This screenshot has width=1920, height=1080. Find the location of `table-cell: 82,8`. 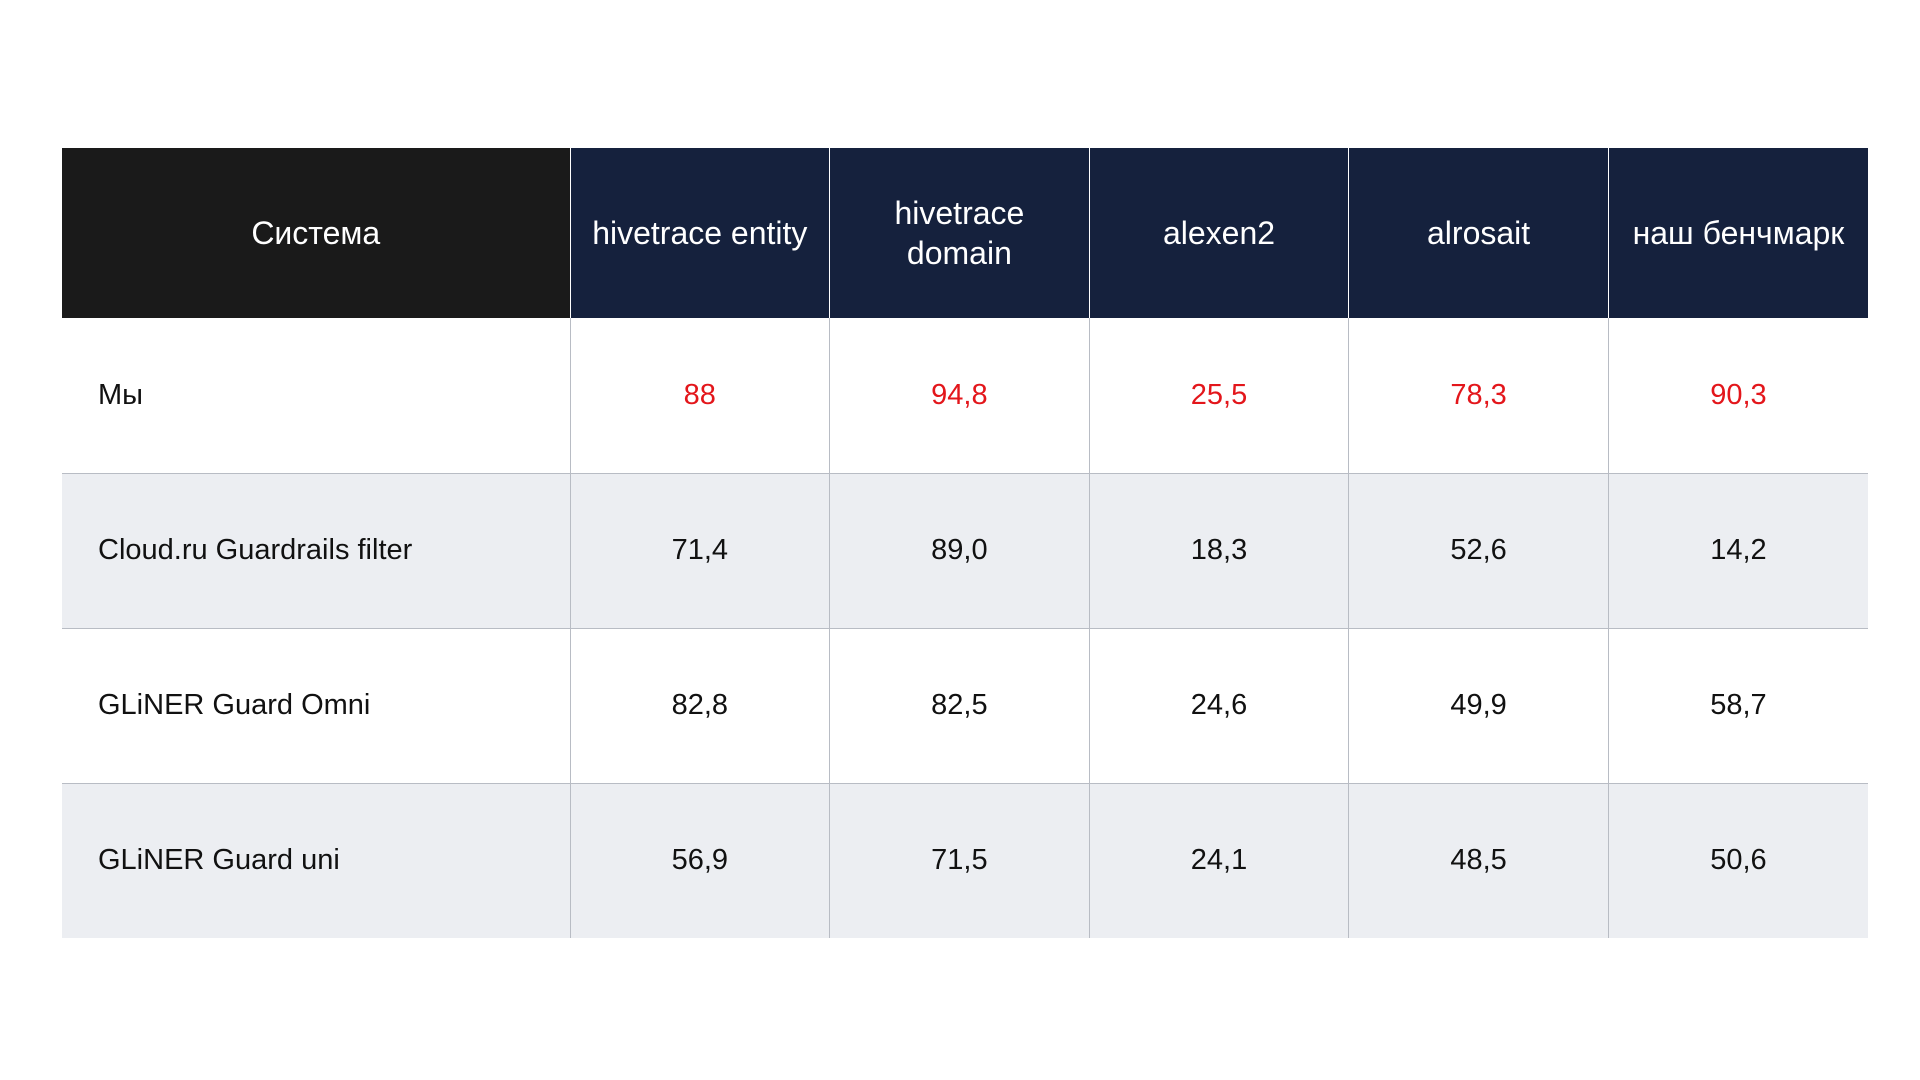

table-cell: 82,8 is located at coordinates (699, 706).